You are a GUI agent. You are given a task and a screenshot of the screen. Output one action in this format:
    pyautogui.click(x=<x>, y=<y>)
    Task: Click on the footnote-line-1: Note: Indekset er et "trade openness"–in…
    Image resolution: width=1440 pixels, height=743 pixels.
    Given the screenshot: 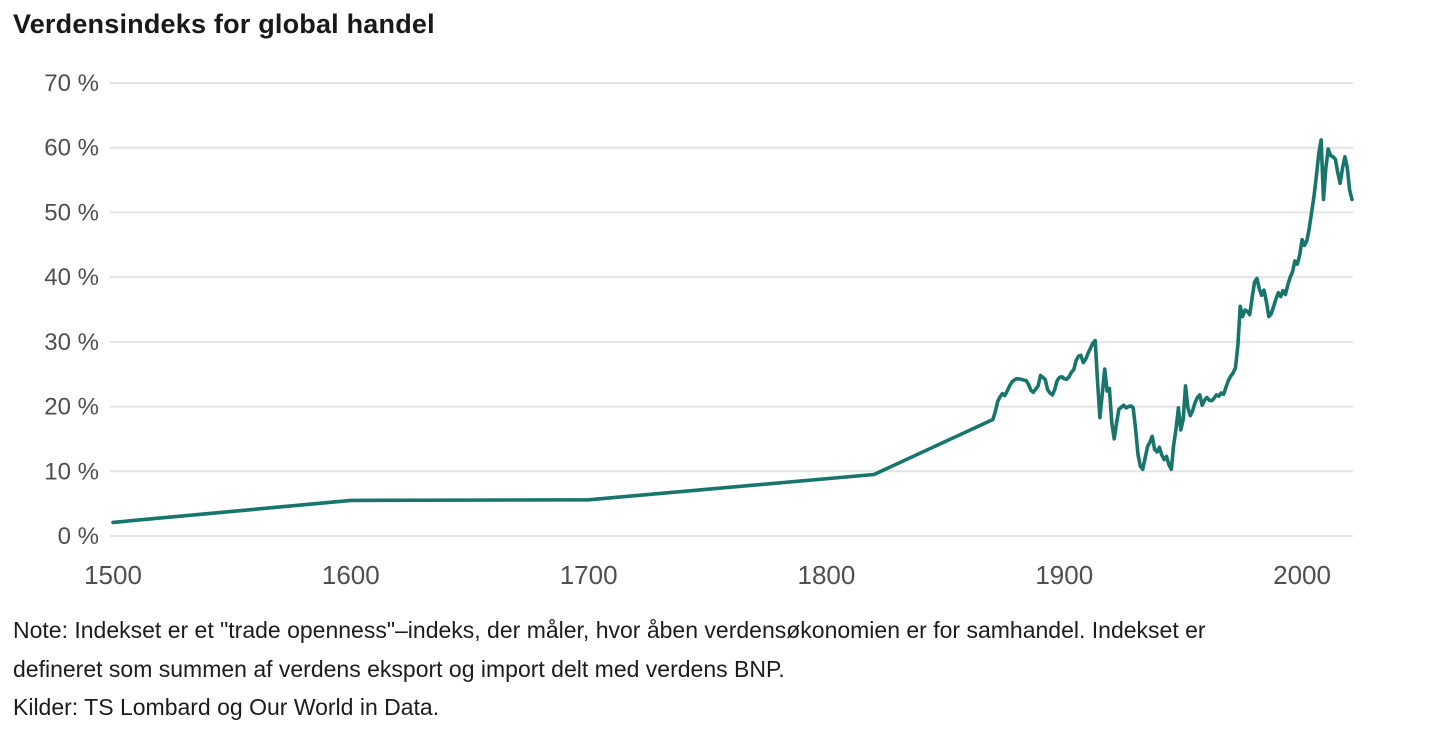 What is the action you would take?
    pyautogui.click(x=609, y=630)
    